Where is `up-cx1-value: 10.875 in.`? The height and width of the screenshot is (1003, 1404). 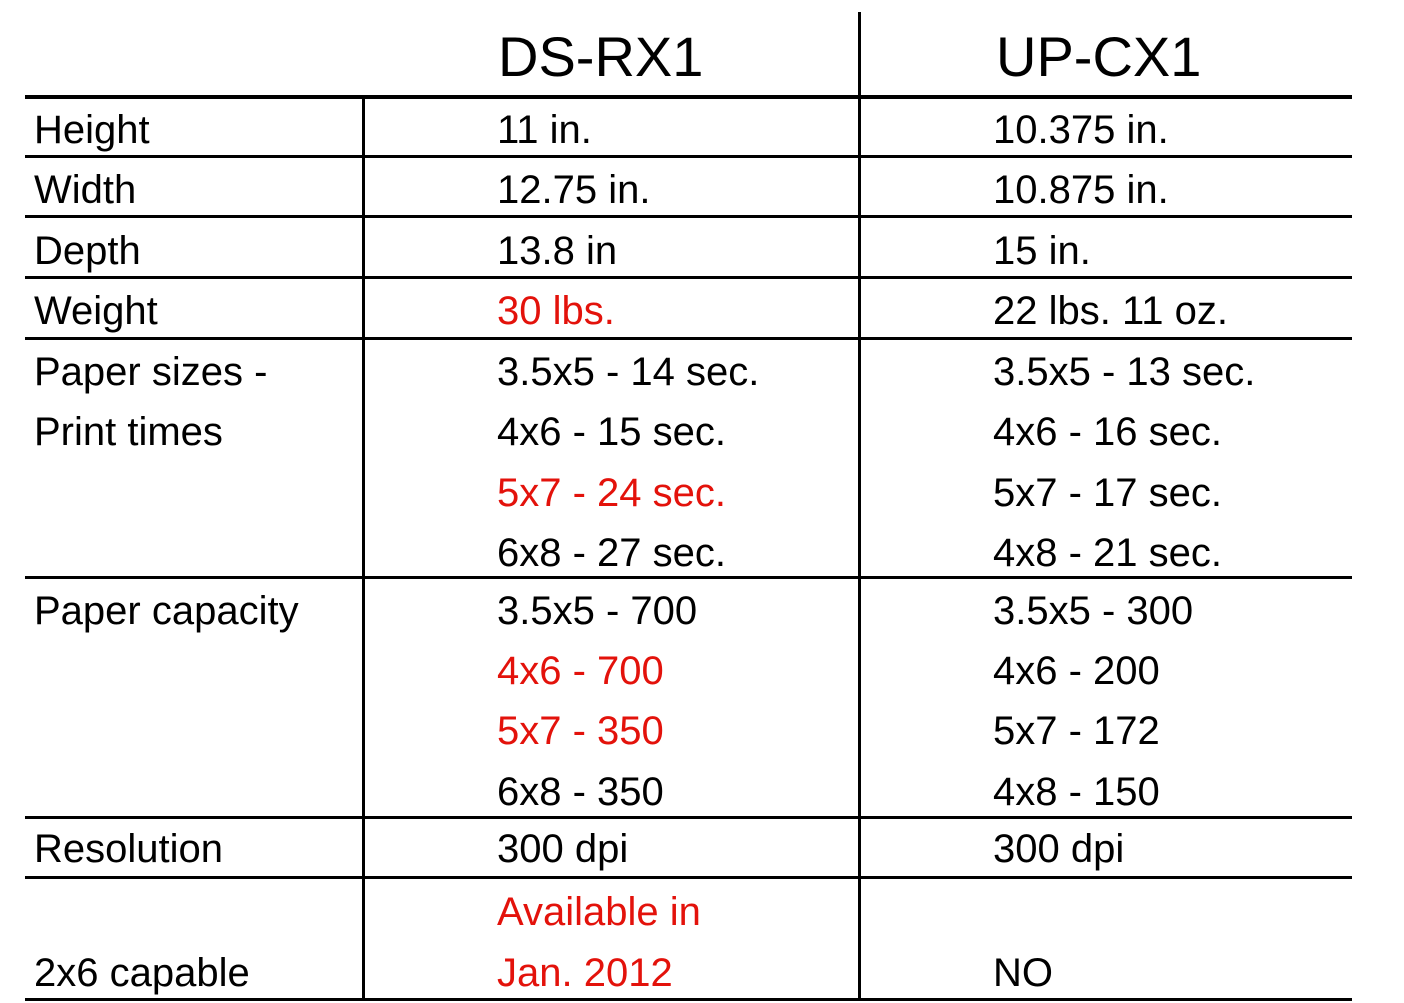 up-cx1-value: 10.875 in. is located at coordinates (1081, 190).